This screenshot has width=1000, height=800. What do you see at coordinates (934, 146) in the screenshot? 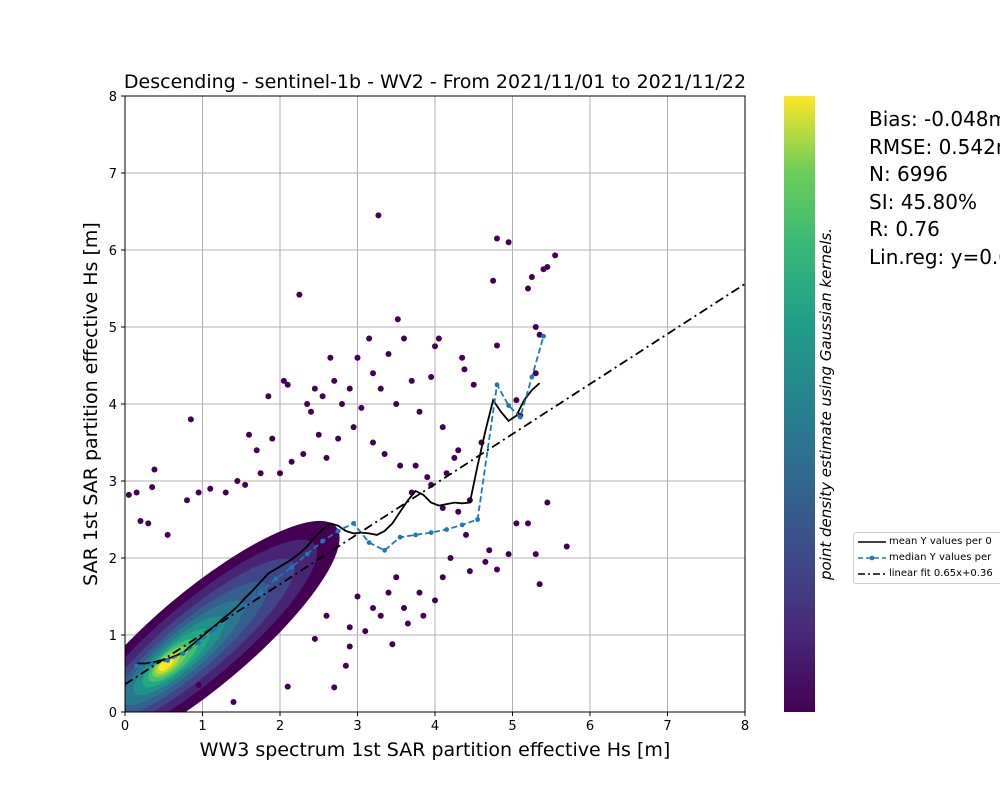
I see `stat-rmse: RMSE: 0.542m` at bounding box center [934, 146].